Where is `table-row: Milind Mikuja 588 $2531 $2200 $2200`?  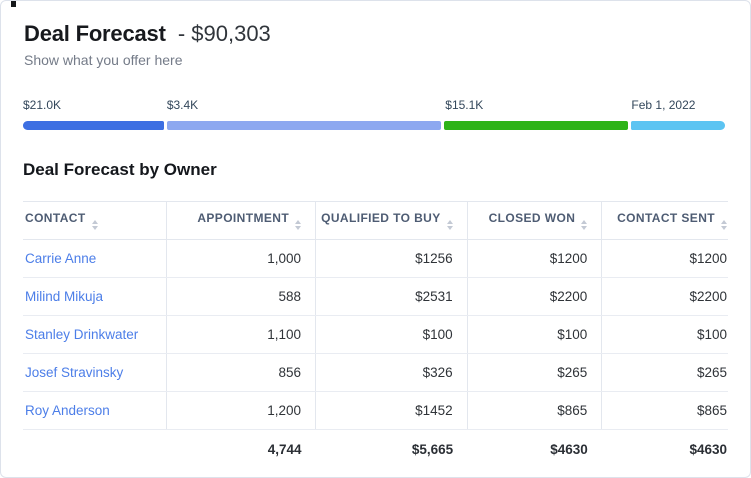 table-row: Milind Mikuja 588 $2531 $2200 $2200 is located at coordinates (375, 296).